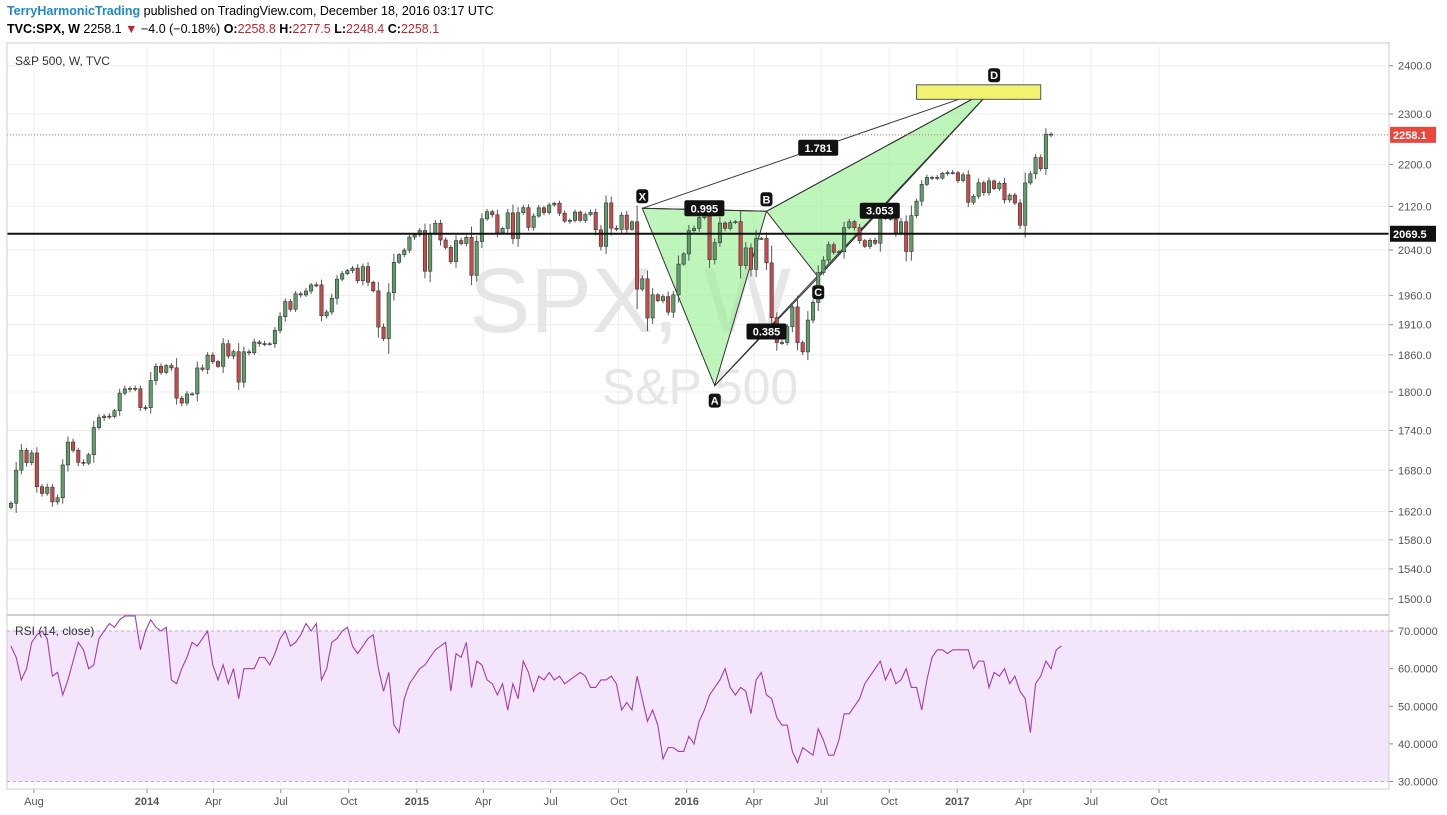 This screenshot has height=815, width=1447. Describe the element at coordinates (766, 199) in the screenshot. I see `point-label-b: B` at that location.